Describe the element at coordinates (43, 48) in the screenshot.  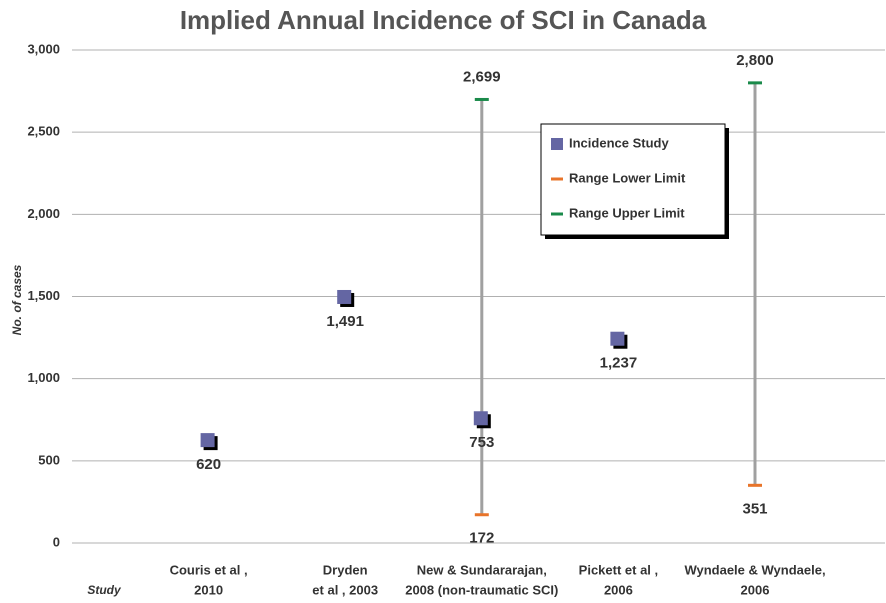
I see `y-tick-label: 3,000` at that location.